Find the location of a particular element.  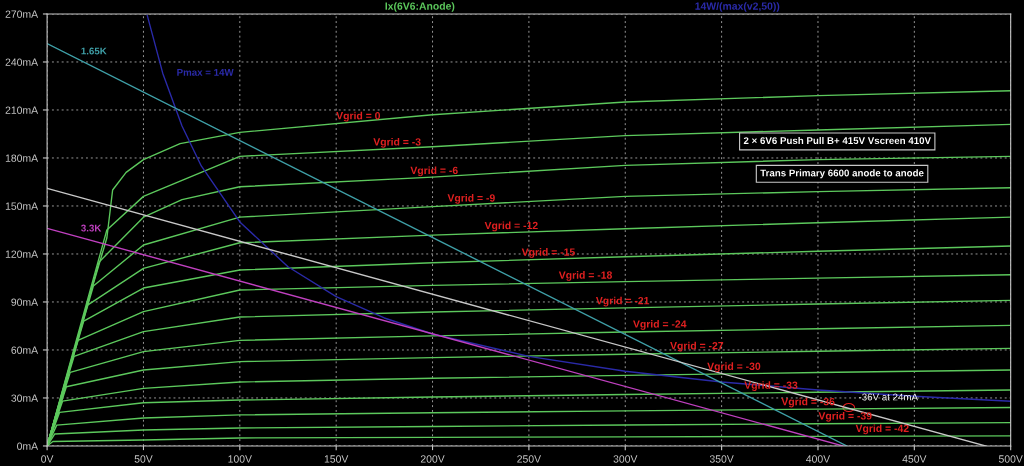

y-tick-label: 60mA is located at coordinates (25, 350).